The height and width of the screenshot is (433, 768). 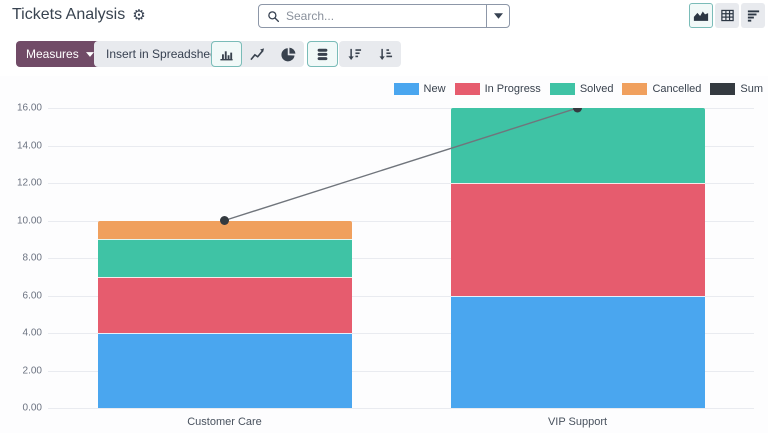 I want to click on legend-label: New, so click(x=434, y=89).